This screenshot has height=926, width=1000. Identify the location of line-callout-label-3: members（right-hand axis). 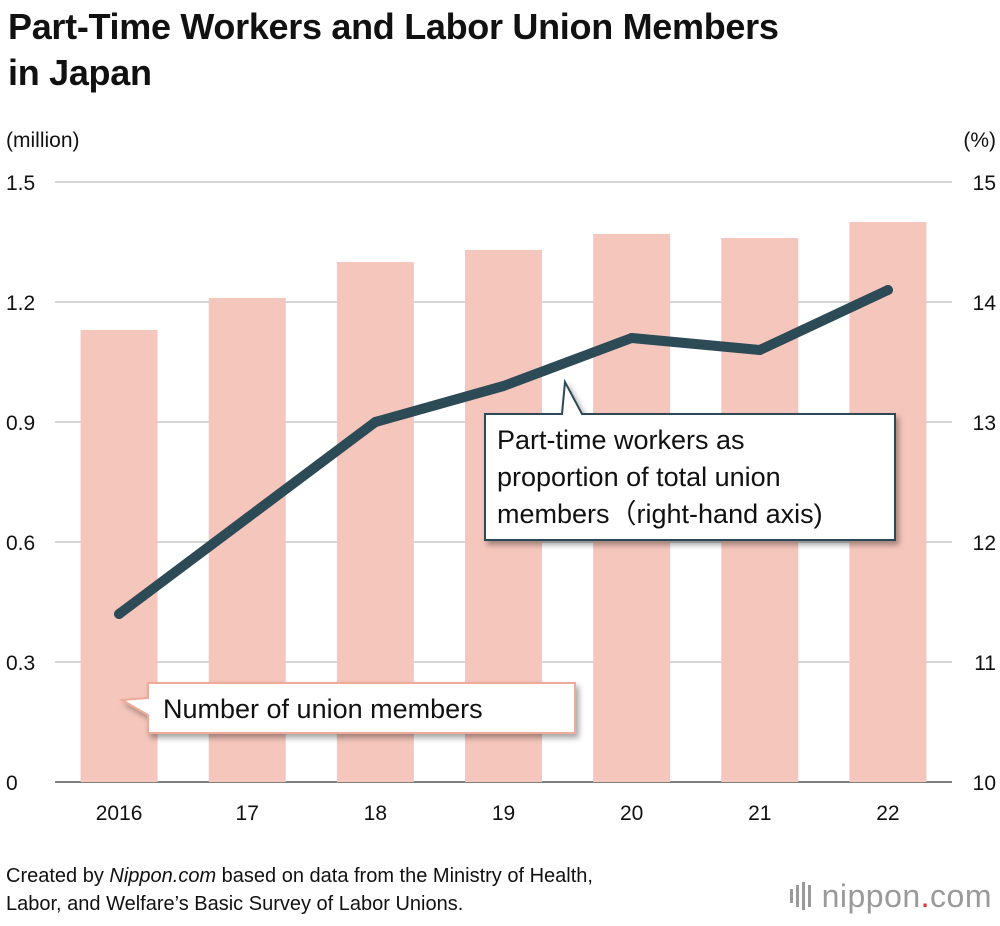
(660, 514).